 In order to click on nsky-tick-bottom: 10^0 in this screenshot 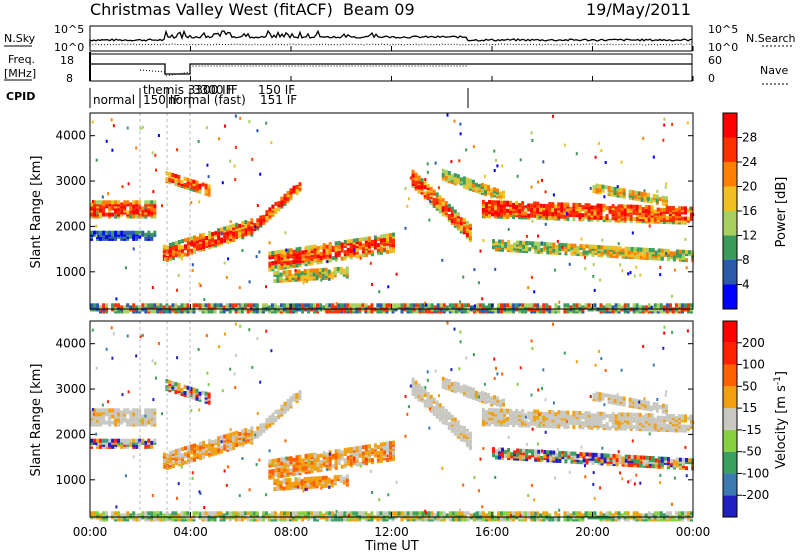, I will do `click(69, 47)`.